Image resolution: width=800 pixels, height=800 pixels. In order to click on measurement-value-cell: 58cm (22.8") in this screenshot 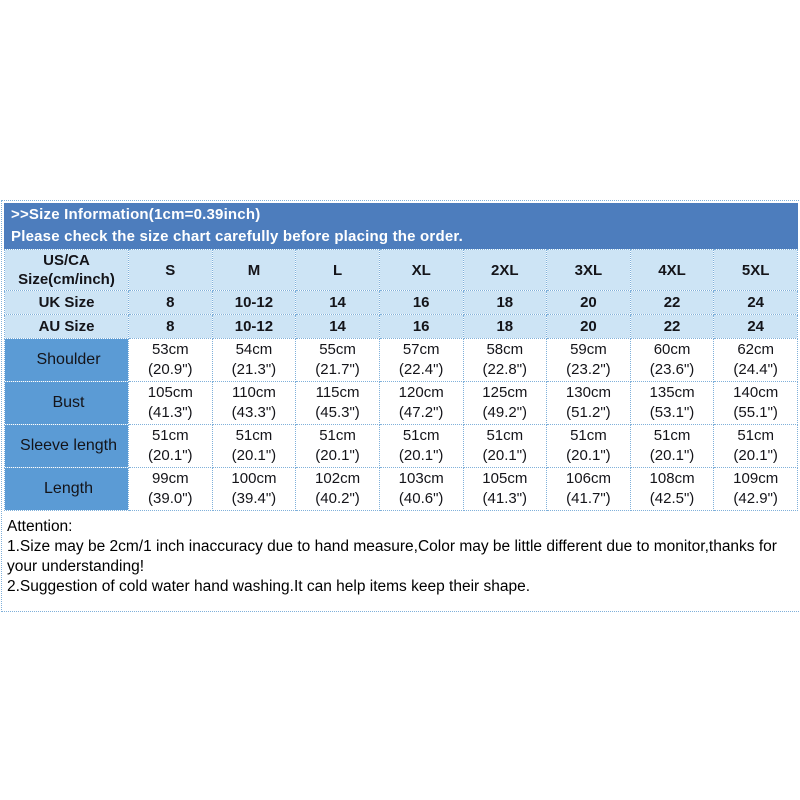, I will do `click(505, 360)`.